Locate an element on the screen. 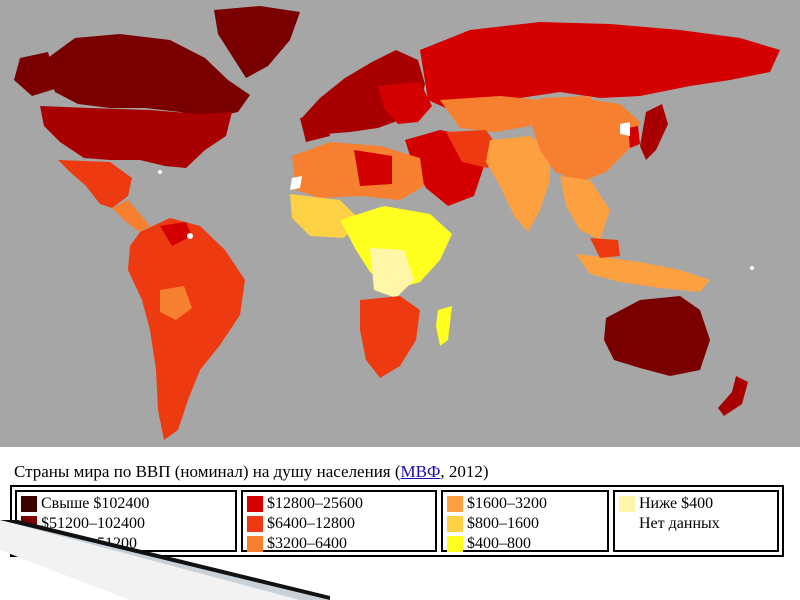 Image resolution: width=800 pixels, height=600 pixels. greenland-region is located at coordinates (257, 42).